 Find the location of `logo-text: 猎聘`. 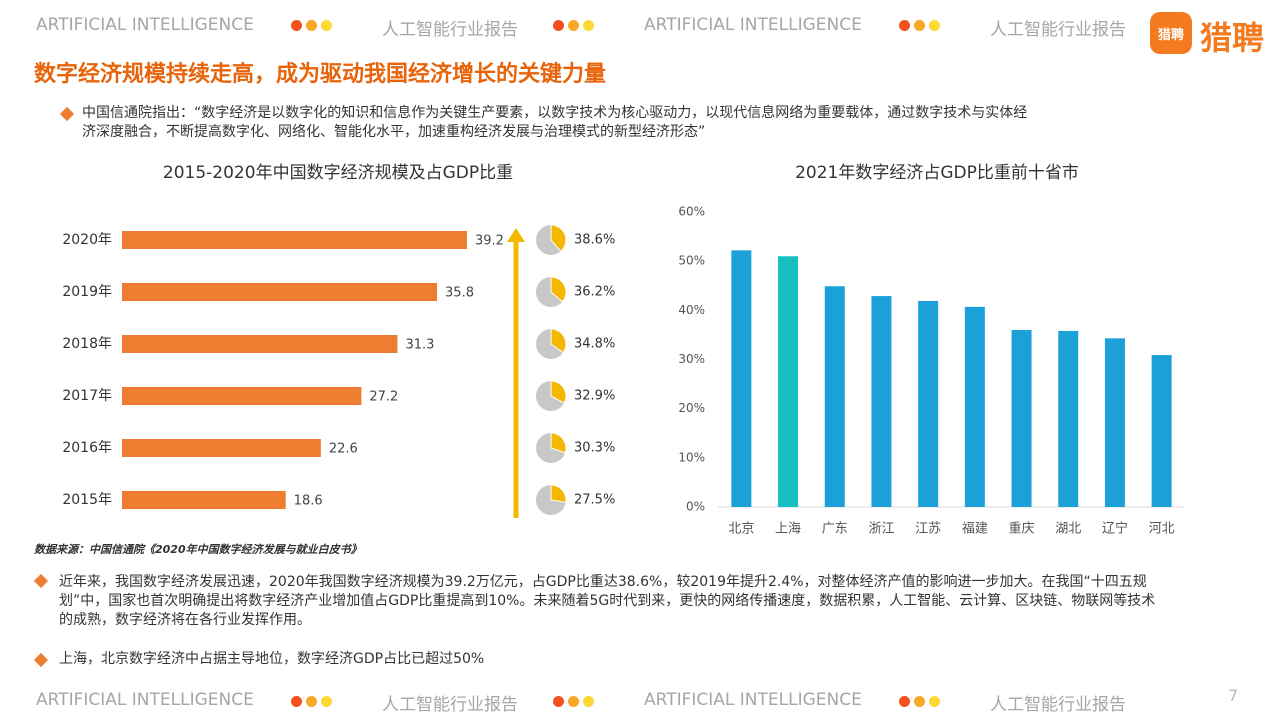

logo-text: 猎聘 is located at coordinates (1232, 38).